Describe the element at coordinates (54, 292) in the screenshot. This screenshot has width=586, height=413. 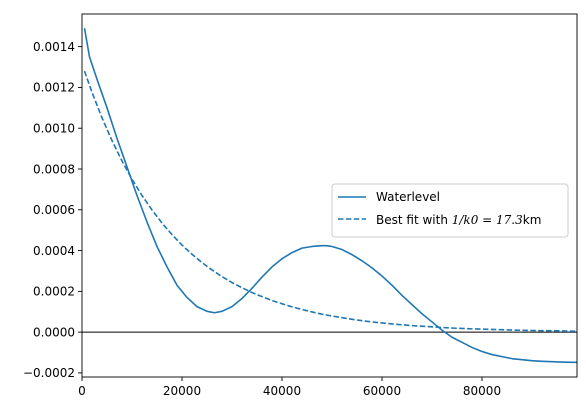
I see `y-tick-label: 0.0002` at that location.